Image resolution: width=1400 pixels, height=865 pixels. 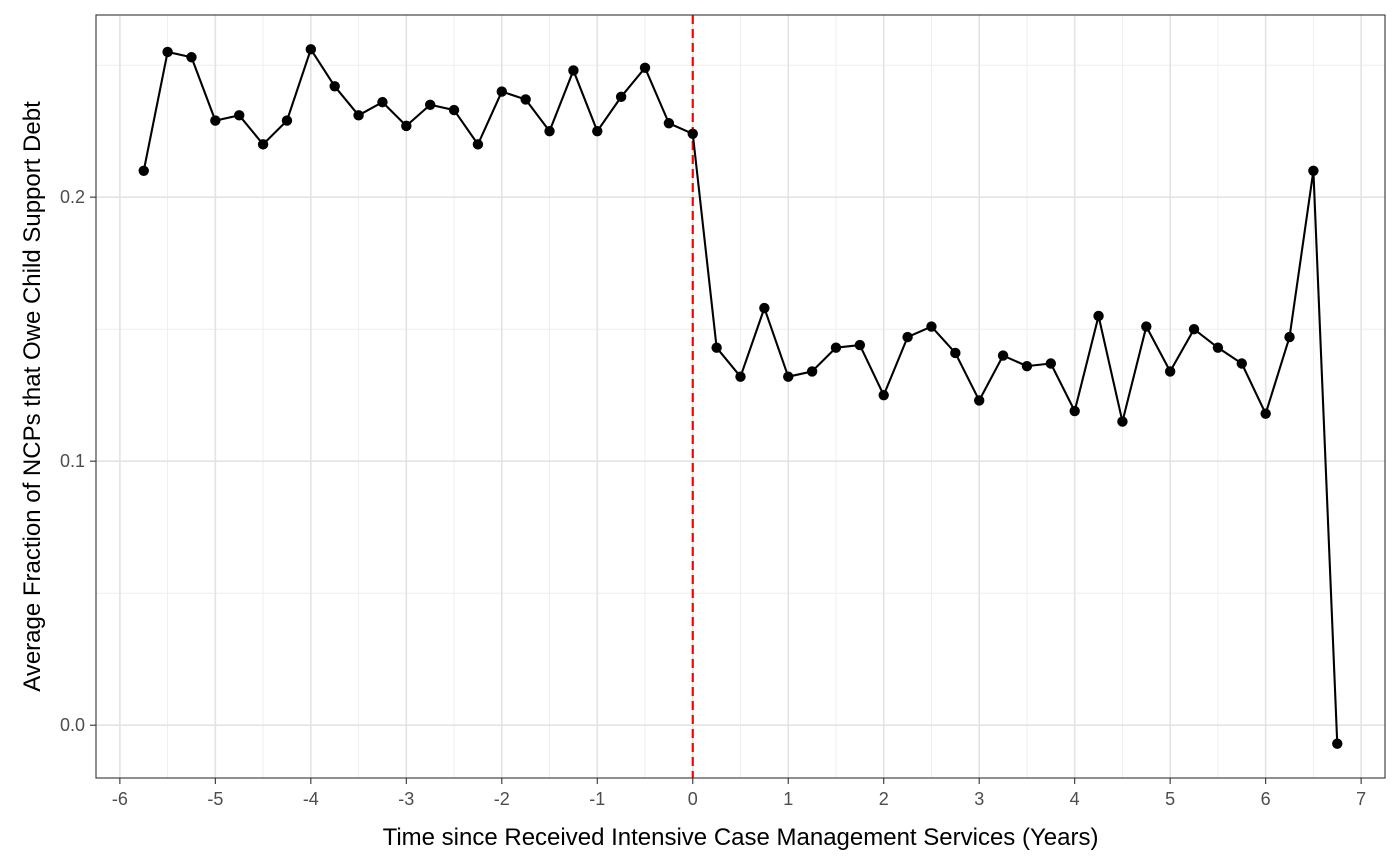 What do you see at coordinates (1361, 799) in the screenshot?
I see `x-tick-label: 7` at bounding box center [1361, 799].